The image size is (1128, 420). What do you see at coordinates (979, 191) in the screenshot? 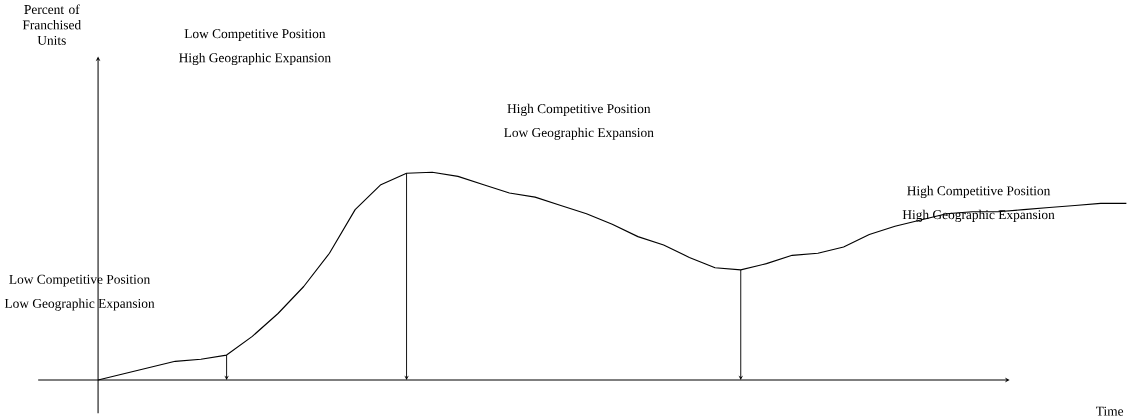
I see `annotation: High Competitive Position` at bounding box center [979, 191].